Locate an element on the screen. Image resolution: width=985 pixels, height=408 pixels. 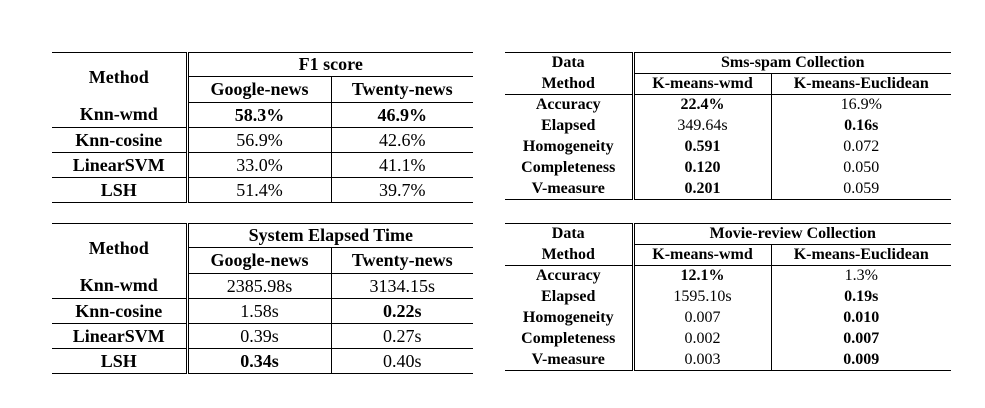
group-header: F1 score is located at coordinates (330, 64).